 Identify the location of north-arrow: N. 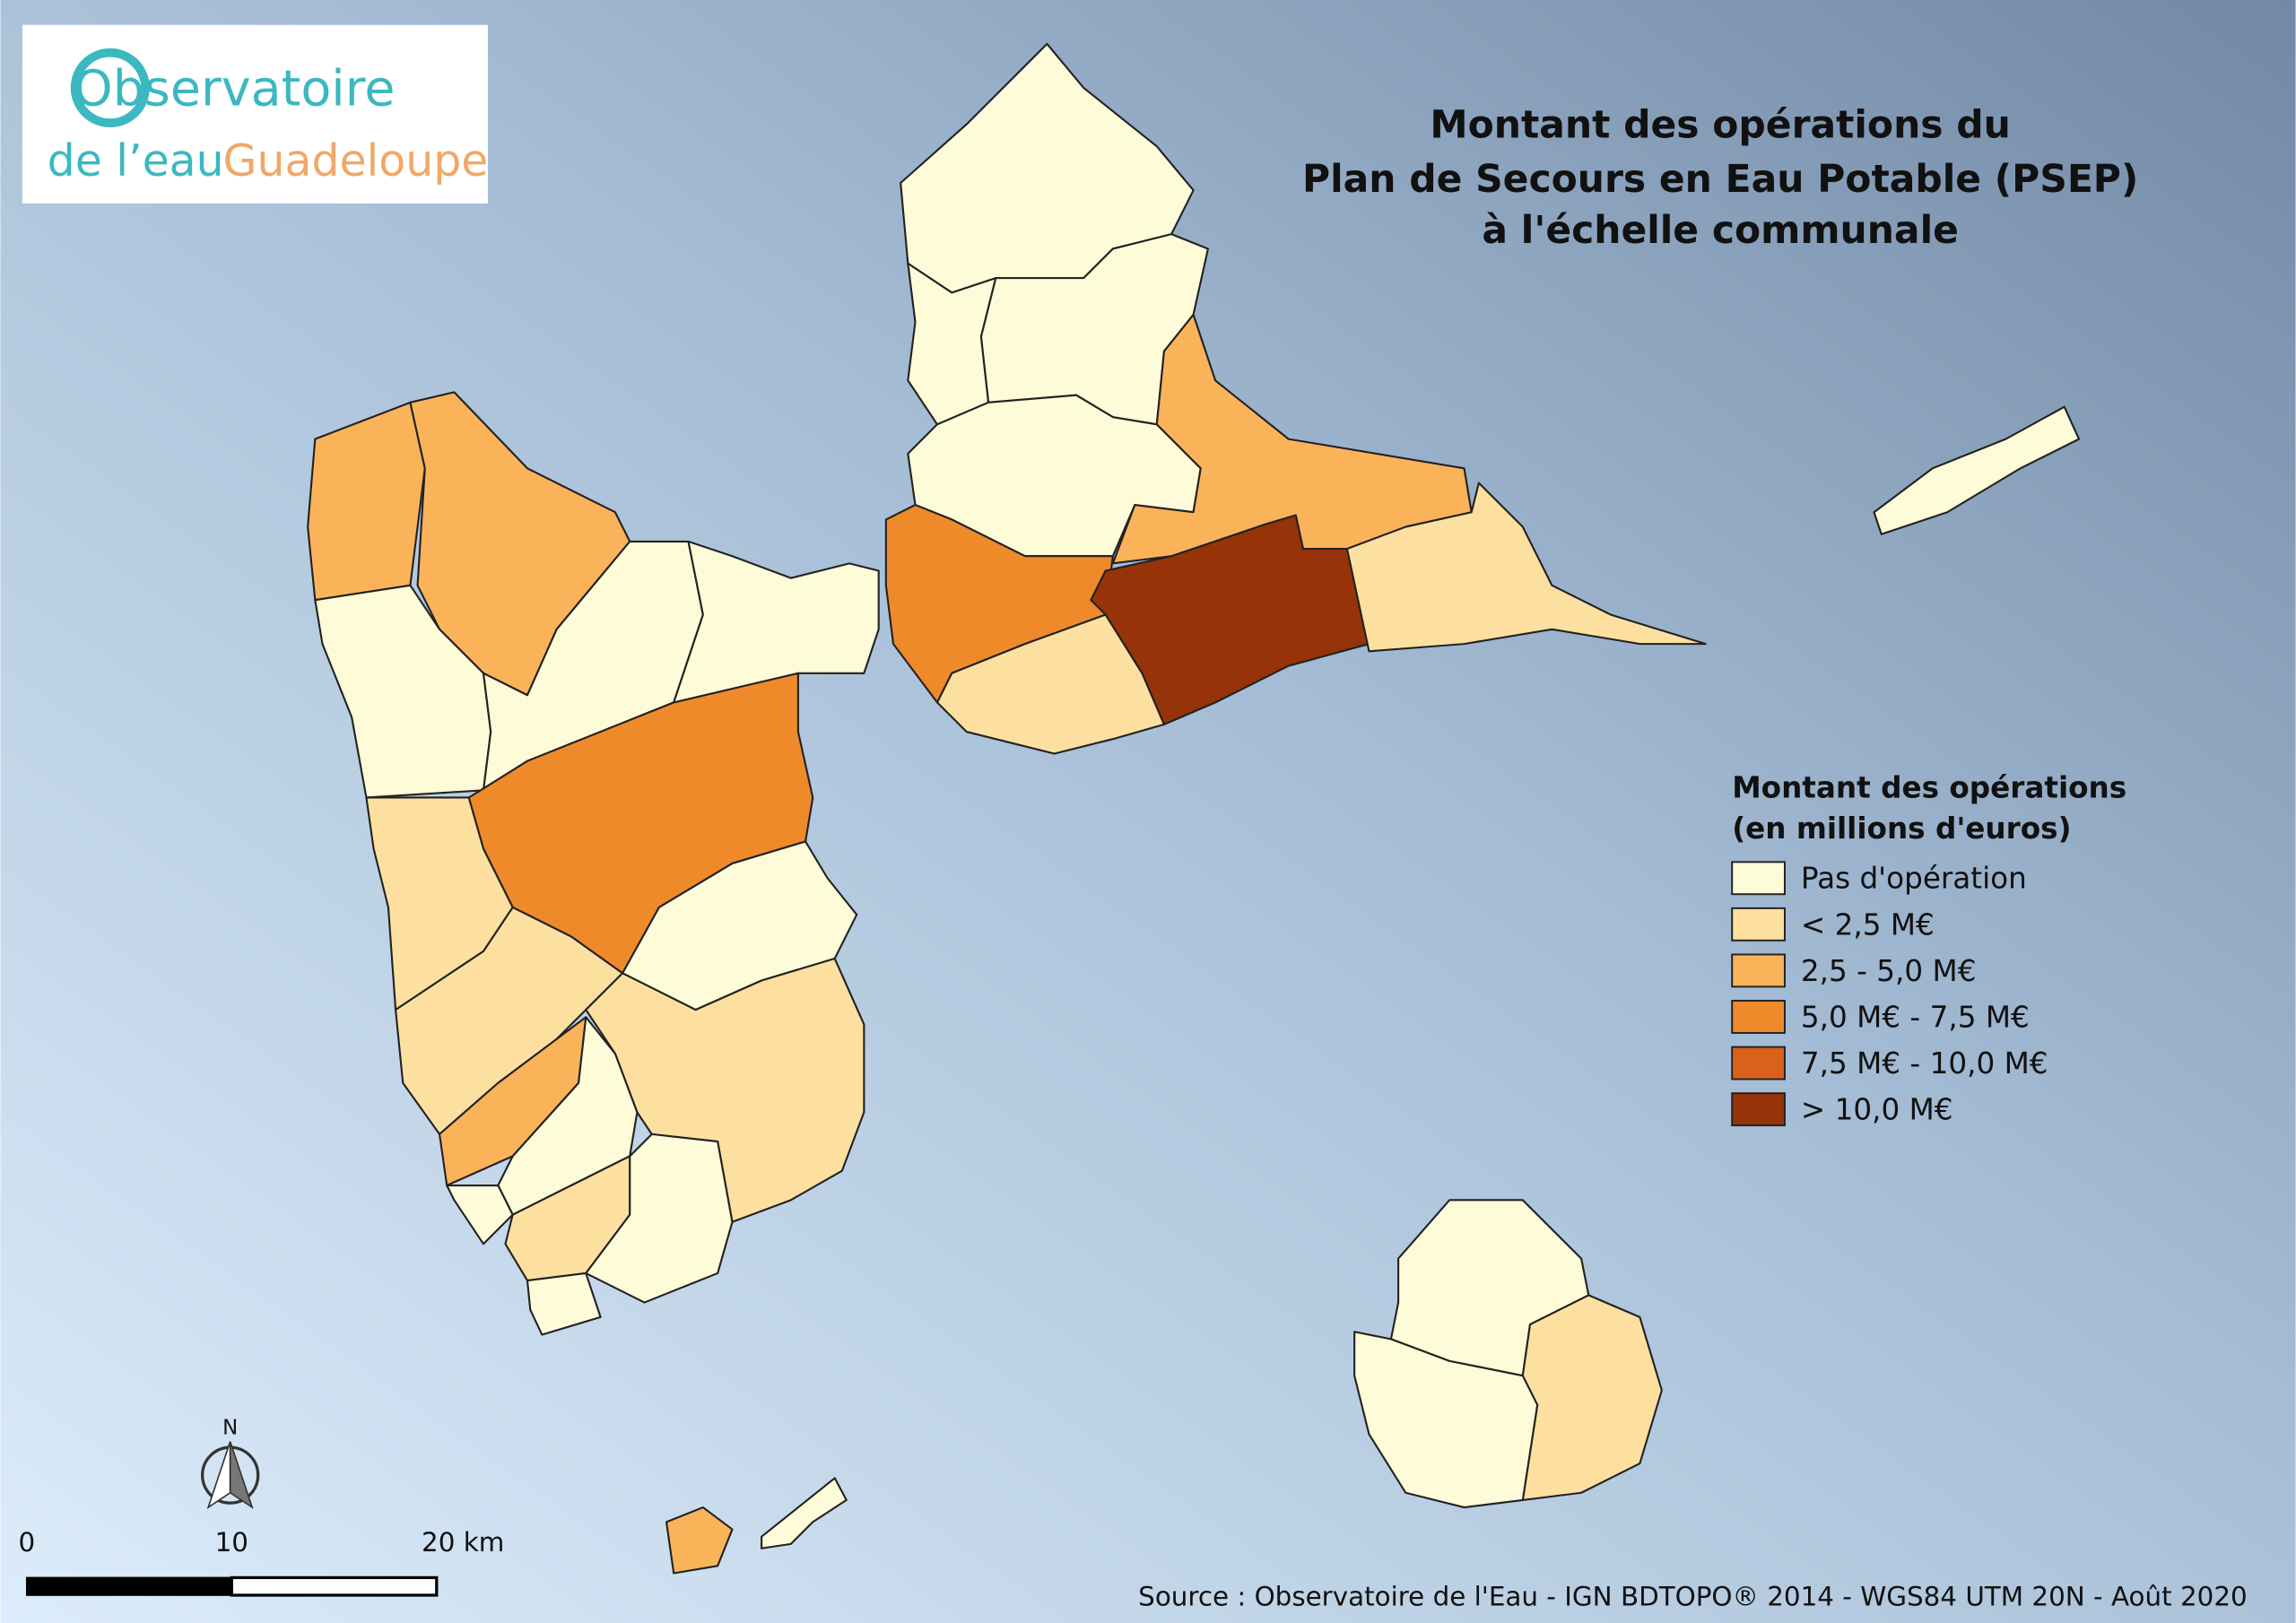
(230, 1463).